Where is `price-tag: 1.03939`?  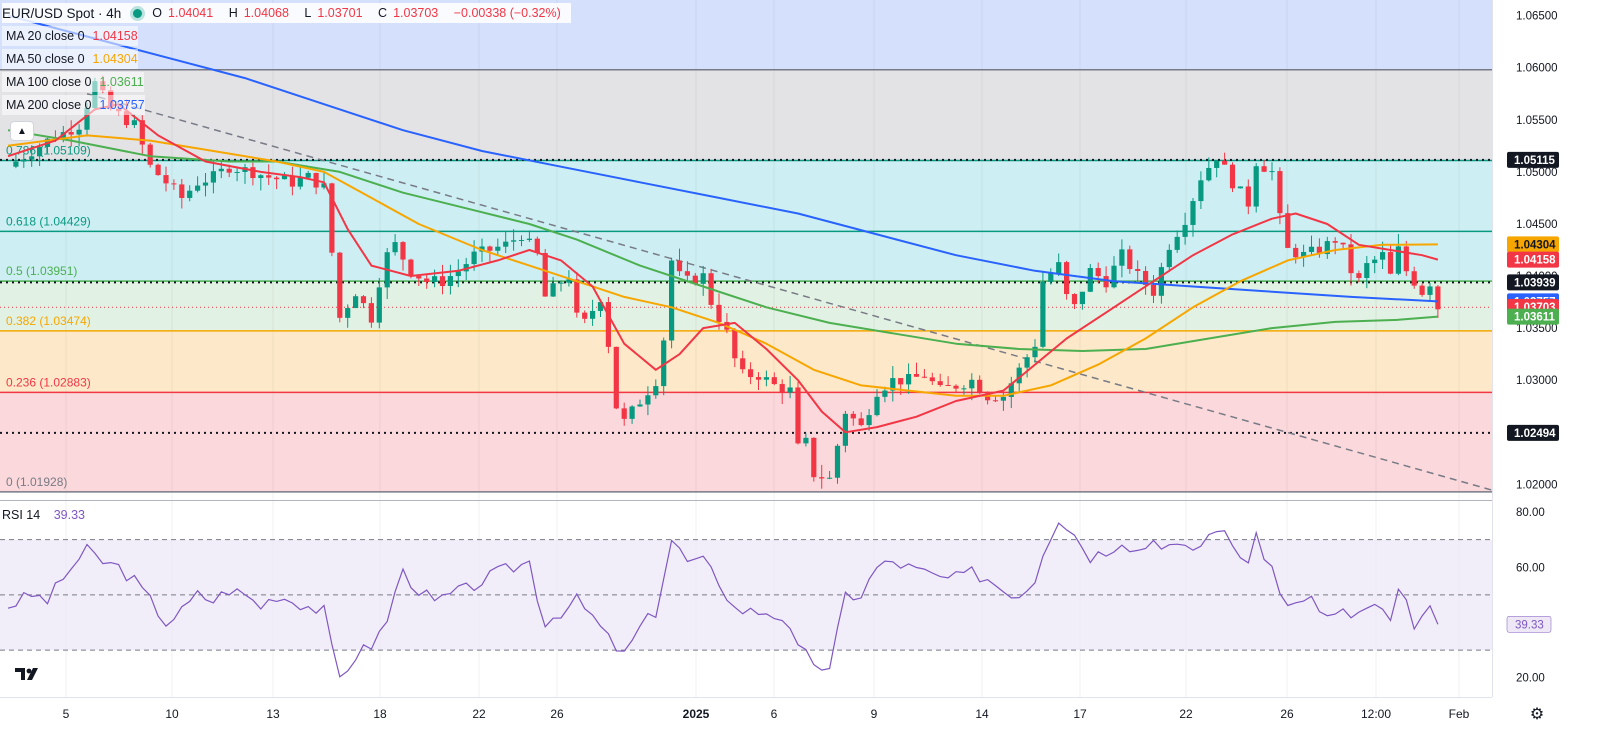
price-tag: 1.03939 is located at coordinates (1533, 282).